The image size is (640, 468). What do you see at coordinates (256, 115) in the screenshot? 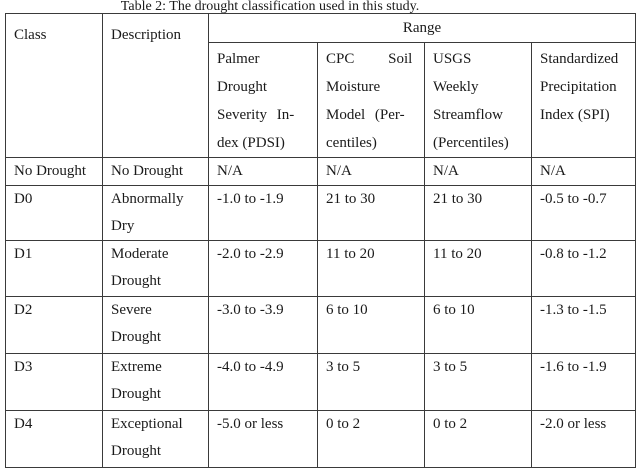
I see `header-line: Severity In-` at bounding box center [256, 115].